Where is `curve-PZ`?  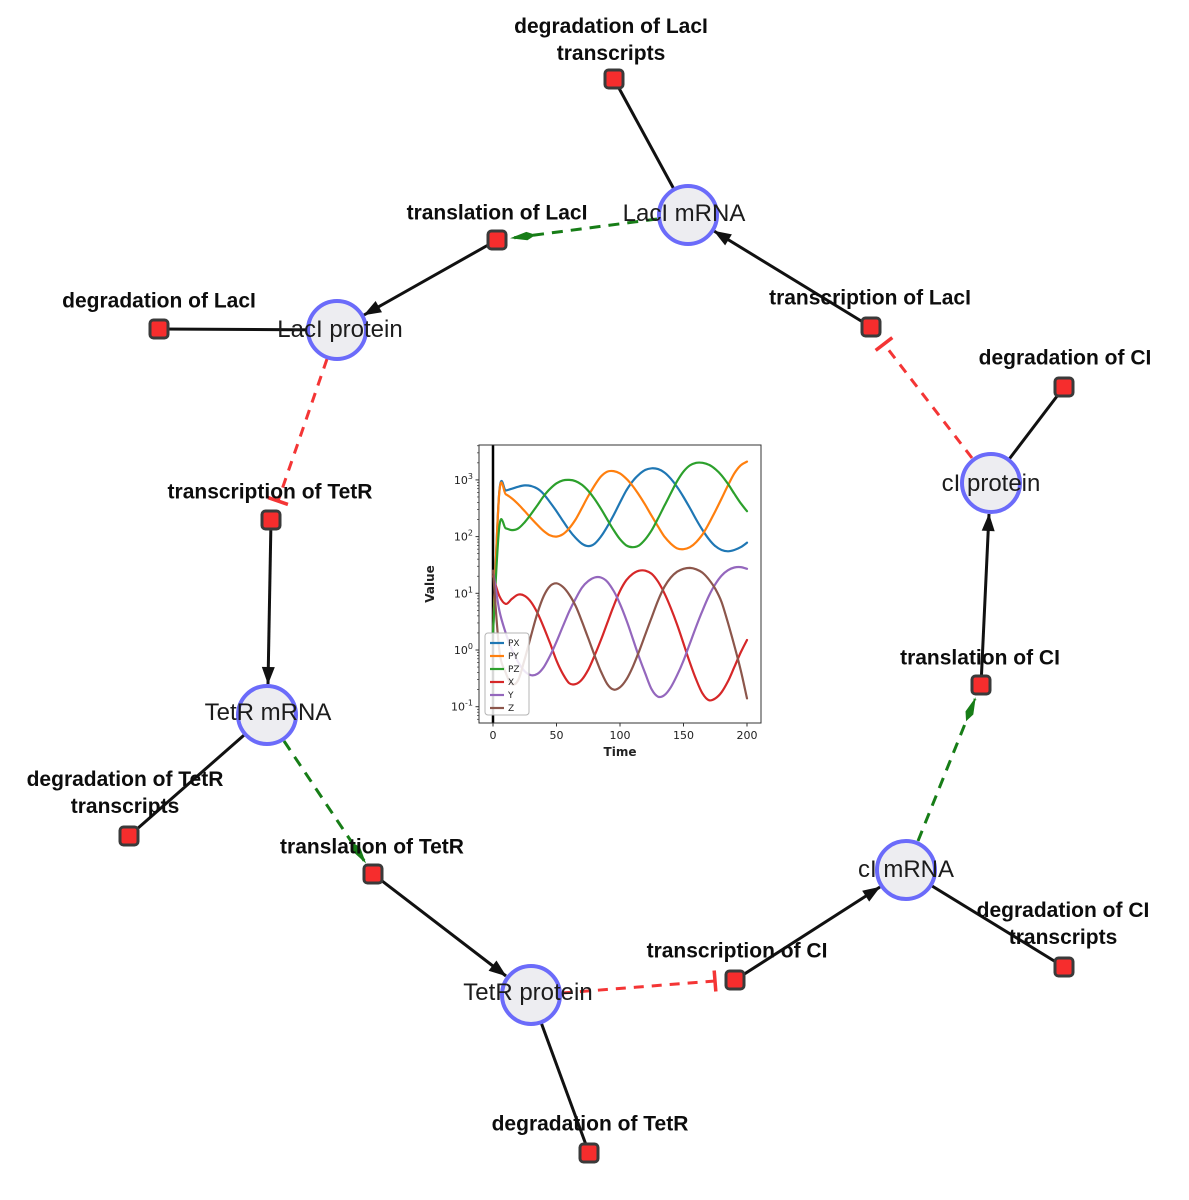
curve-PZ is located at coordinates (620, 547).